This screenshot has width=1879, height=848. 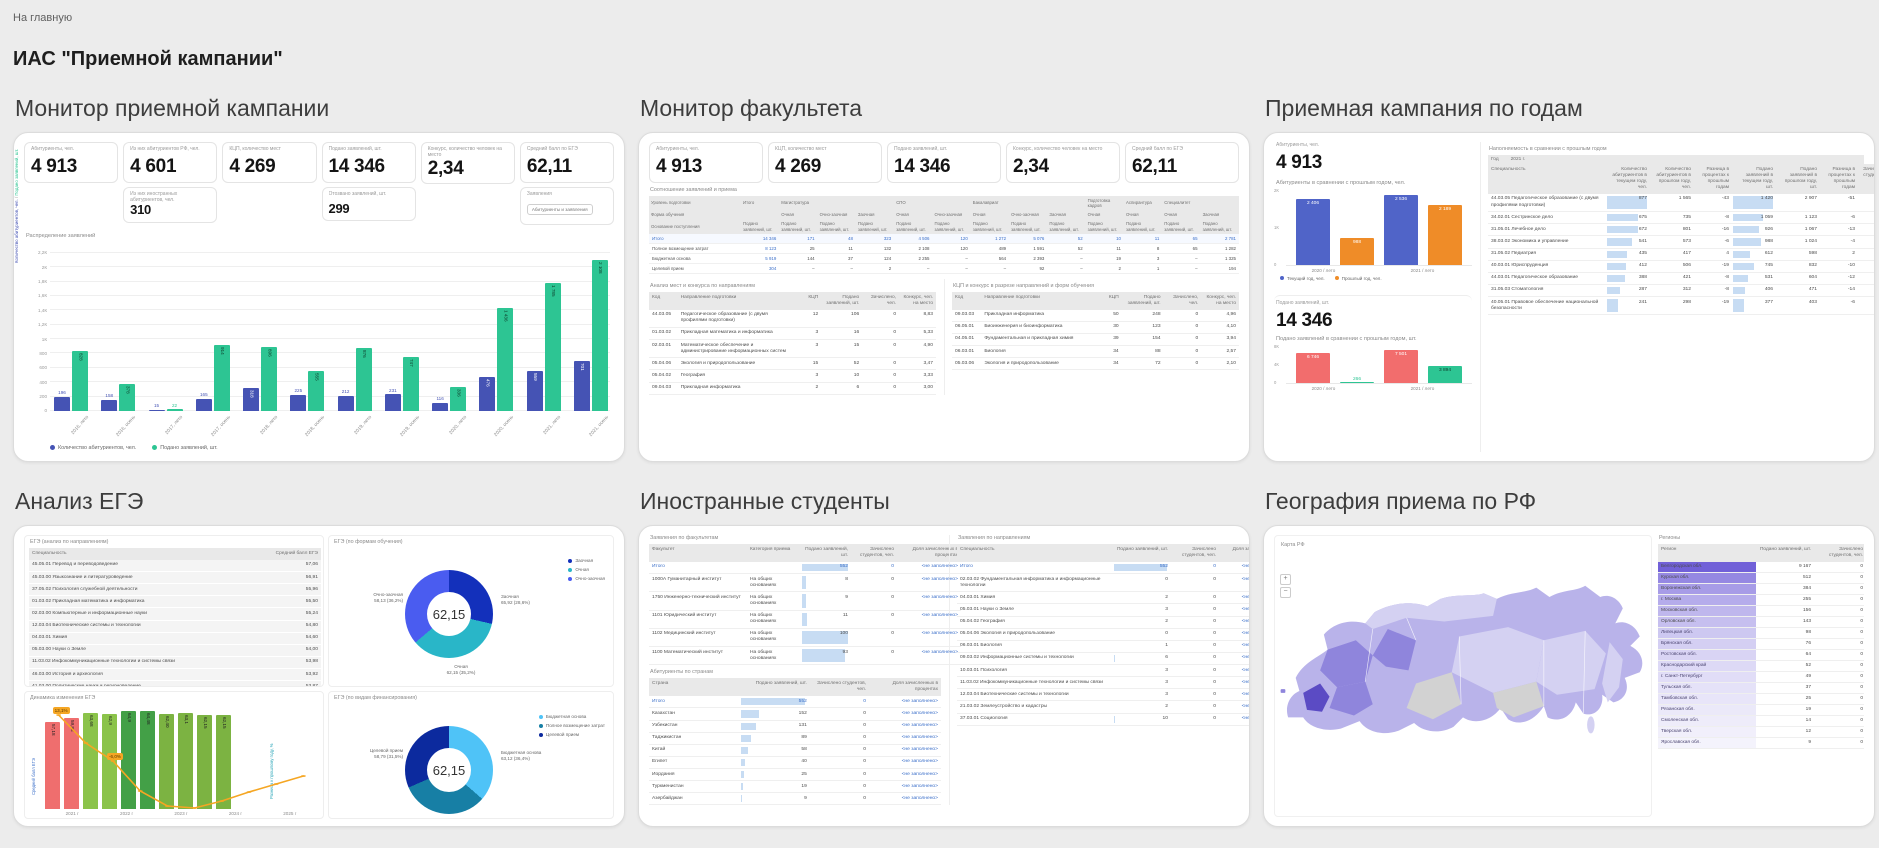 What do you see at coordinates (251, 399) in the screenshot?
I see `bar: 318` at bounding box center [251, 399].